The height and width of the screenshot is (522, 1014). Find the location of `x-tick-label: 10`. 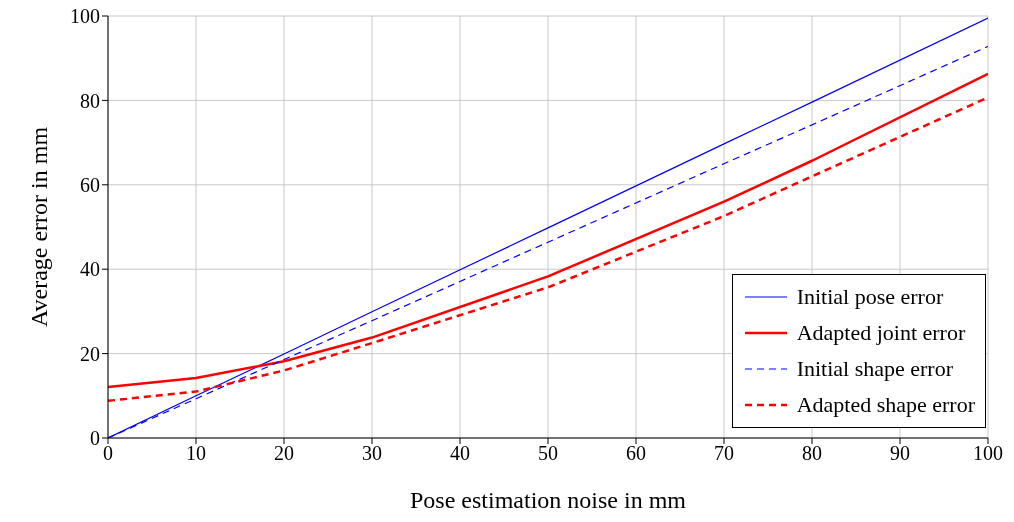

x-tick-label: 10 is located at coordinates (196, 453).